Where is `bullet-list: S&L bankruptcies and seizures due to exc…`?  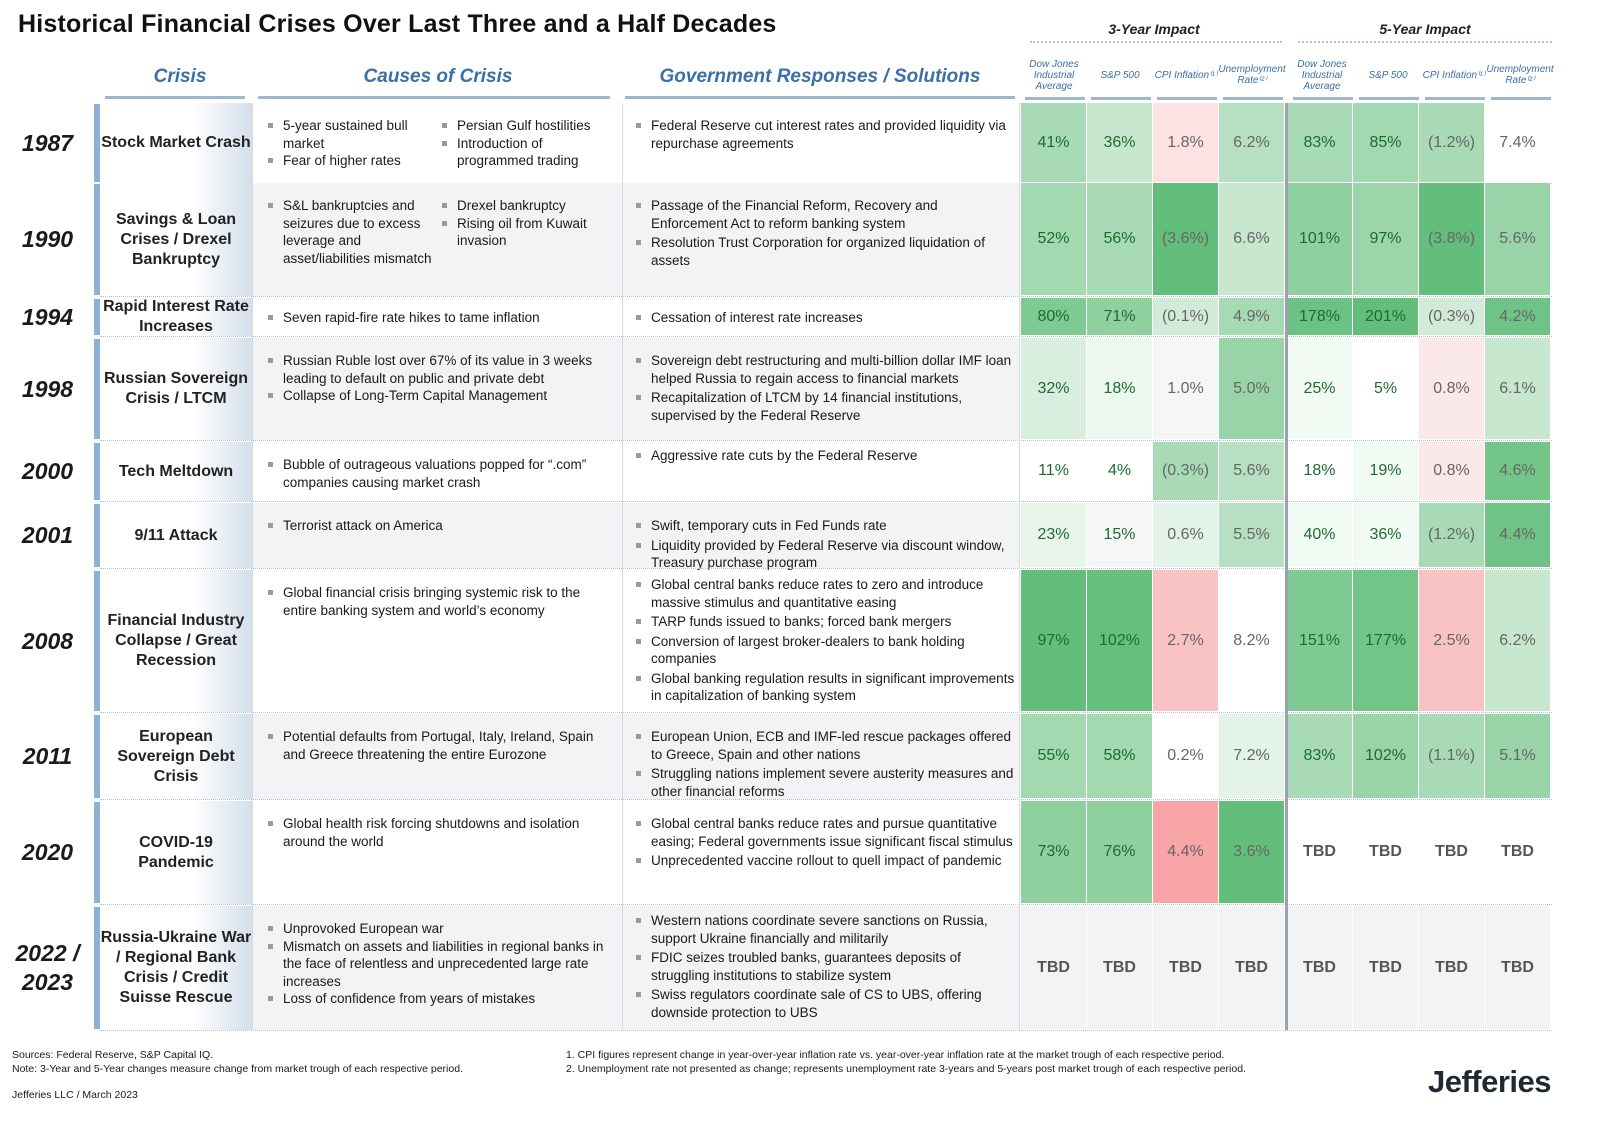 bullet-list: S&L bankruptcies and seizures due to exc… is located at coordinates (349, 232).